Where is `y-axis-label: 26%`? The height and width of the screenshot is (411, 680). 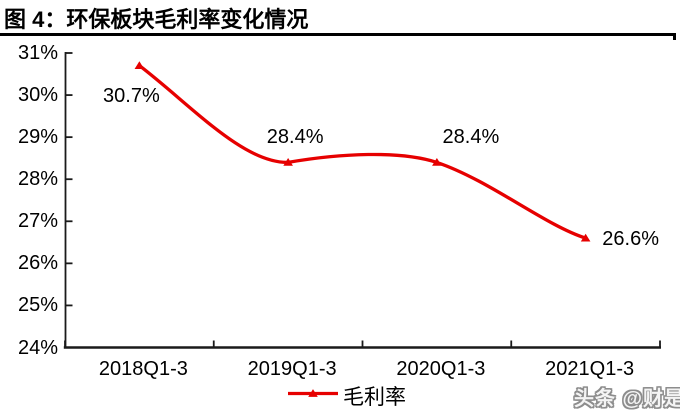
y-axis-label: 26% is located at coordinates (37, 263).